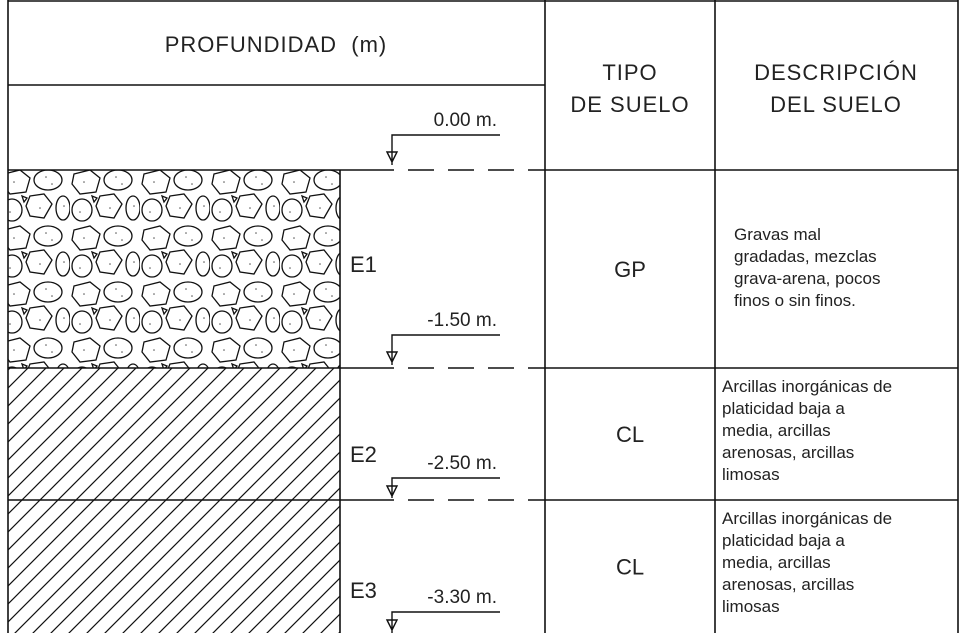  I want to click on description-line: Gravas mal, so click(777, 234).